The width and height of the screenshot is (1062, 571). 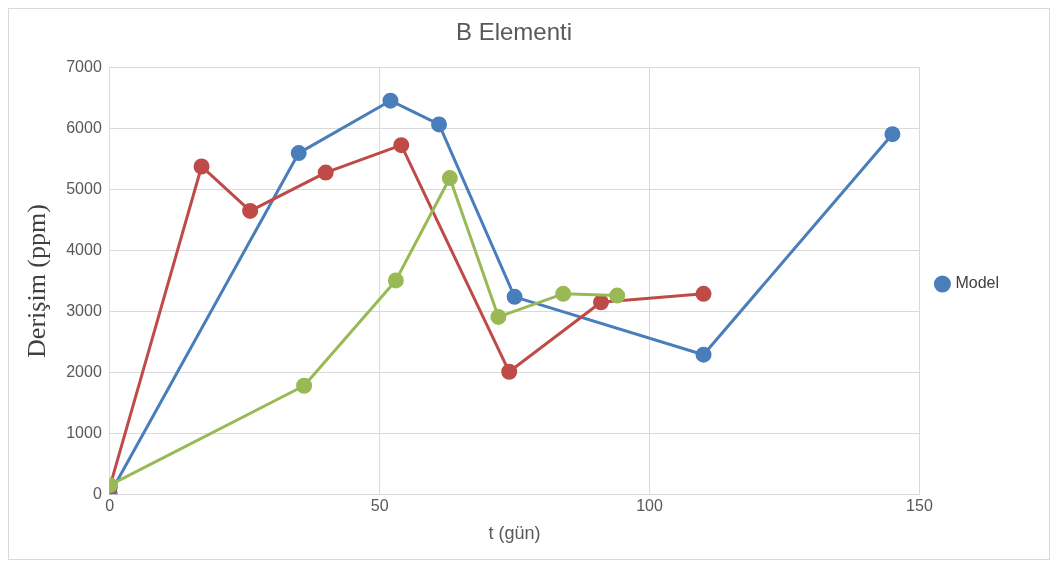 I want to click on x-tick-label: 150, so click(x=919, y=506).